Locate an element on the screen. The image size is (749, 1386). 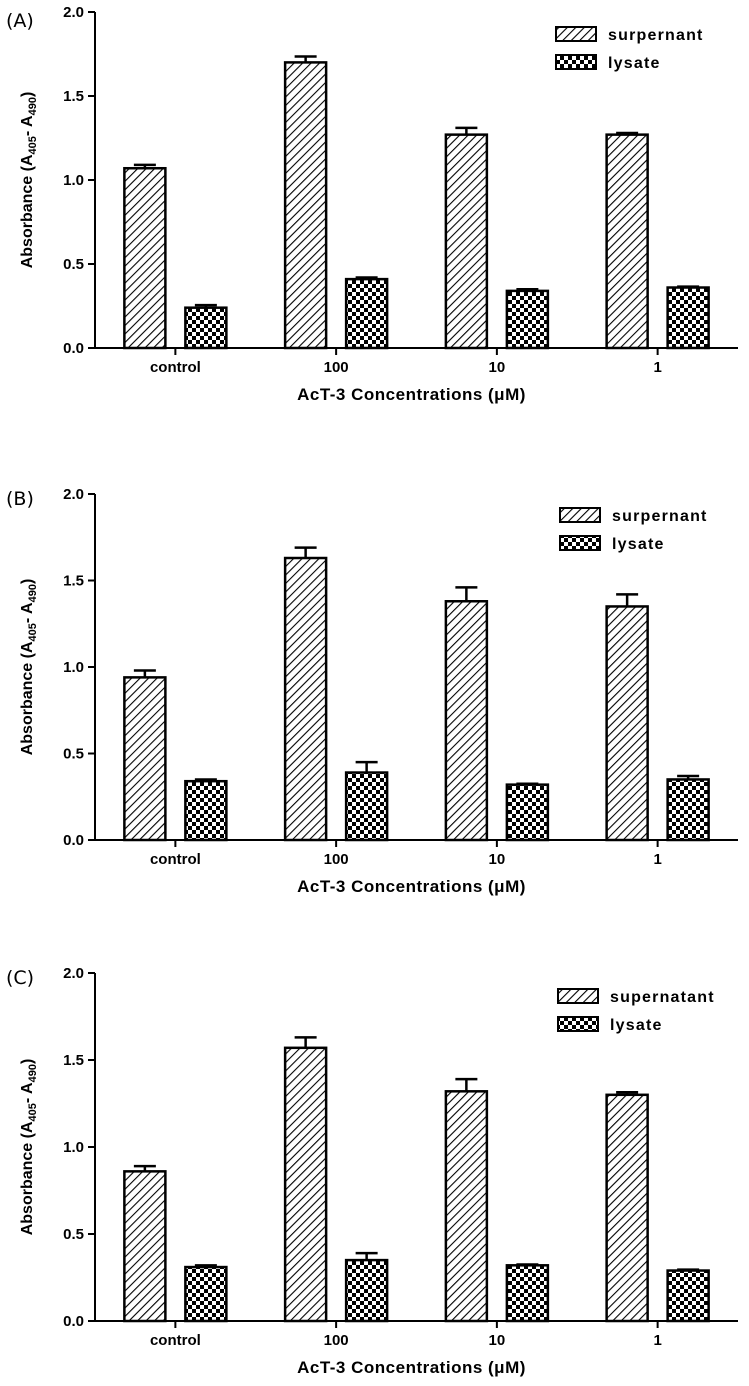
panel-label-b: (B) is located at coordinates (20, 499).